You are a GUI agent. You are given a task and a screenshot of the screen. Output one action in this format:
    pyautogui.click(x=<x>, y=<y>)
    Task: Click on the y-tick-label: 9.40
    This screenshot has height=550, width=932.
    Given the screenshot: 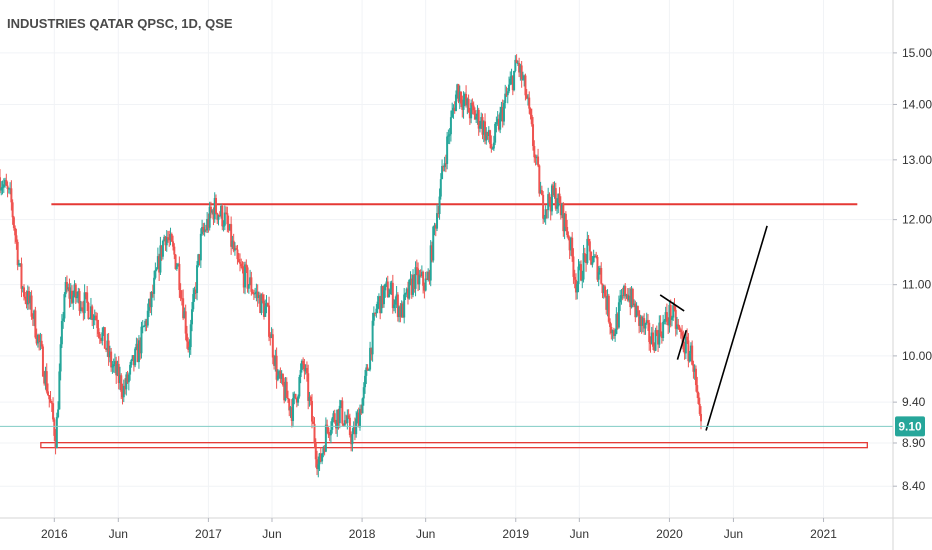 What is the action you would take?
    pyautogui.click(x=914, y=402)
    